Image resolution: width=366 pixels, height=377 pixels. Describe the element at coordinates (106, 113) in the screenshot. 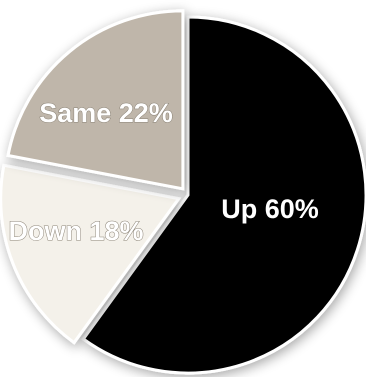

I see `pie-label-same: Same 22%` at that location.